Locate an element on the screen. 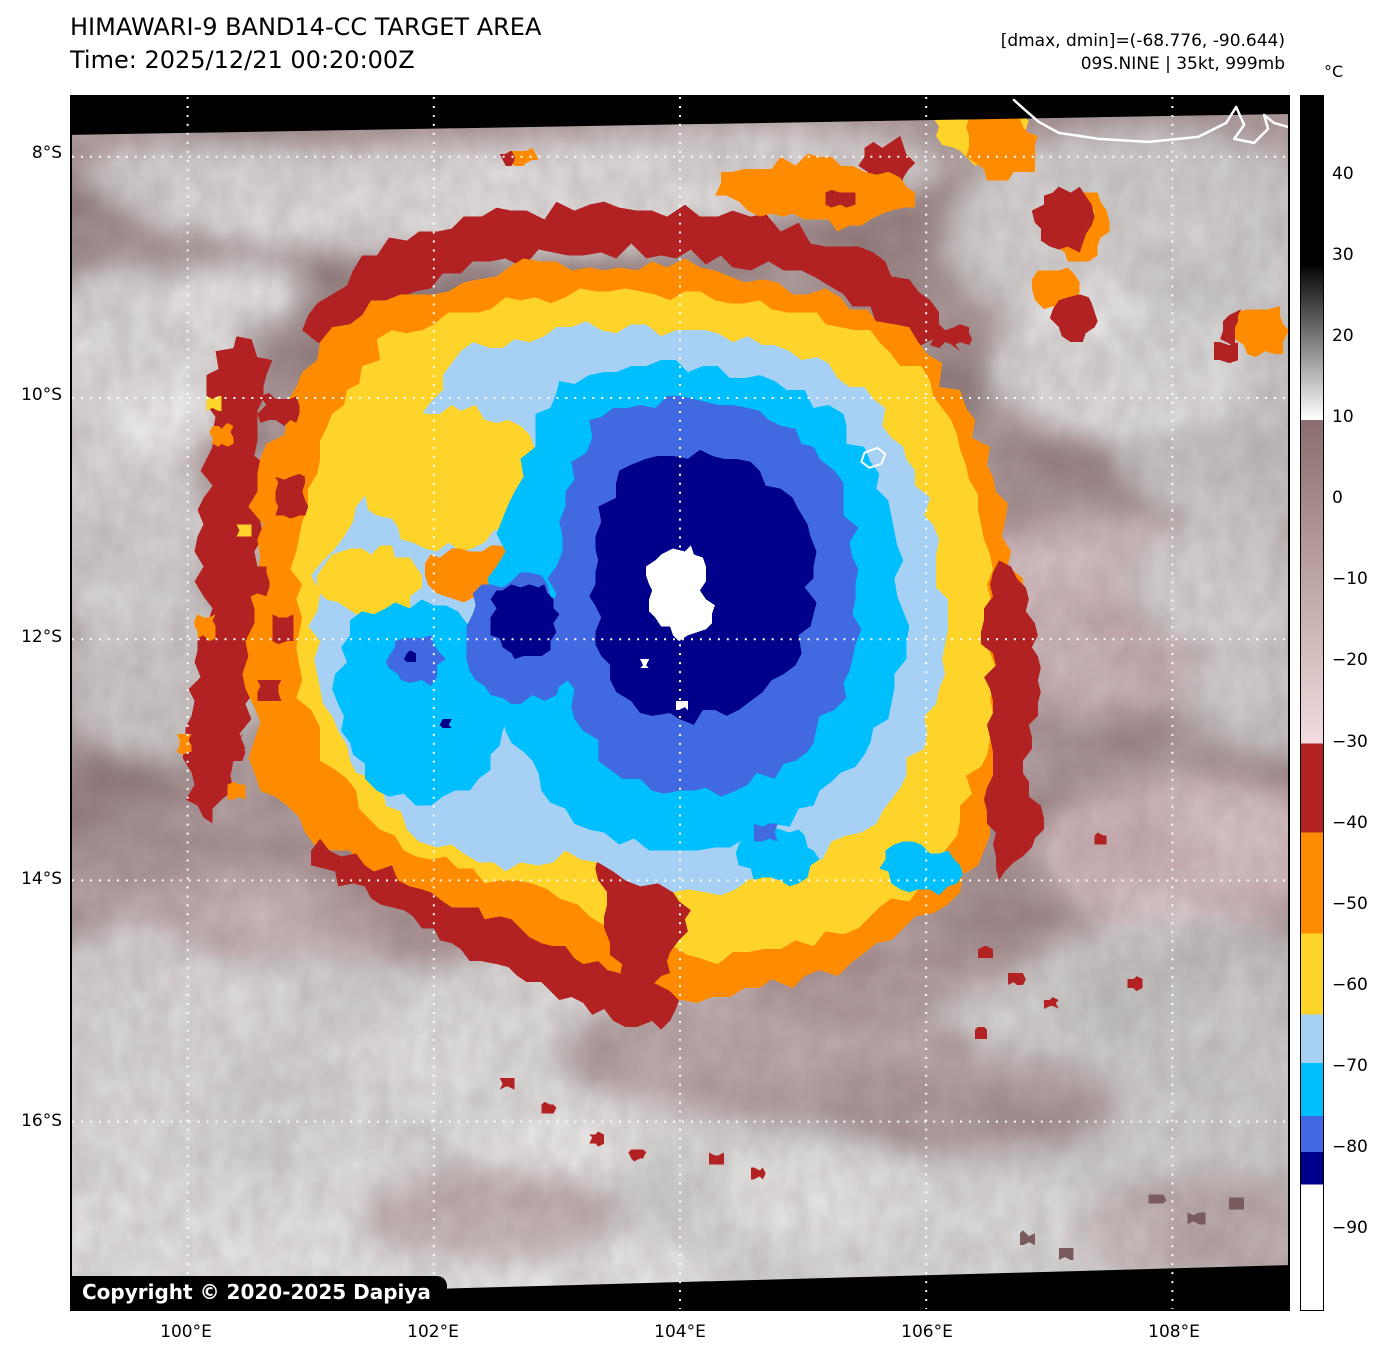  lon-tick-label: 106°E is located at coordinates (927, 1332).